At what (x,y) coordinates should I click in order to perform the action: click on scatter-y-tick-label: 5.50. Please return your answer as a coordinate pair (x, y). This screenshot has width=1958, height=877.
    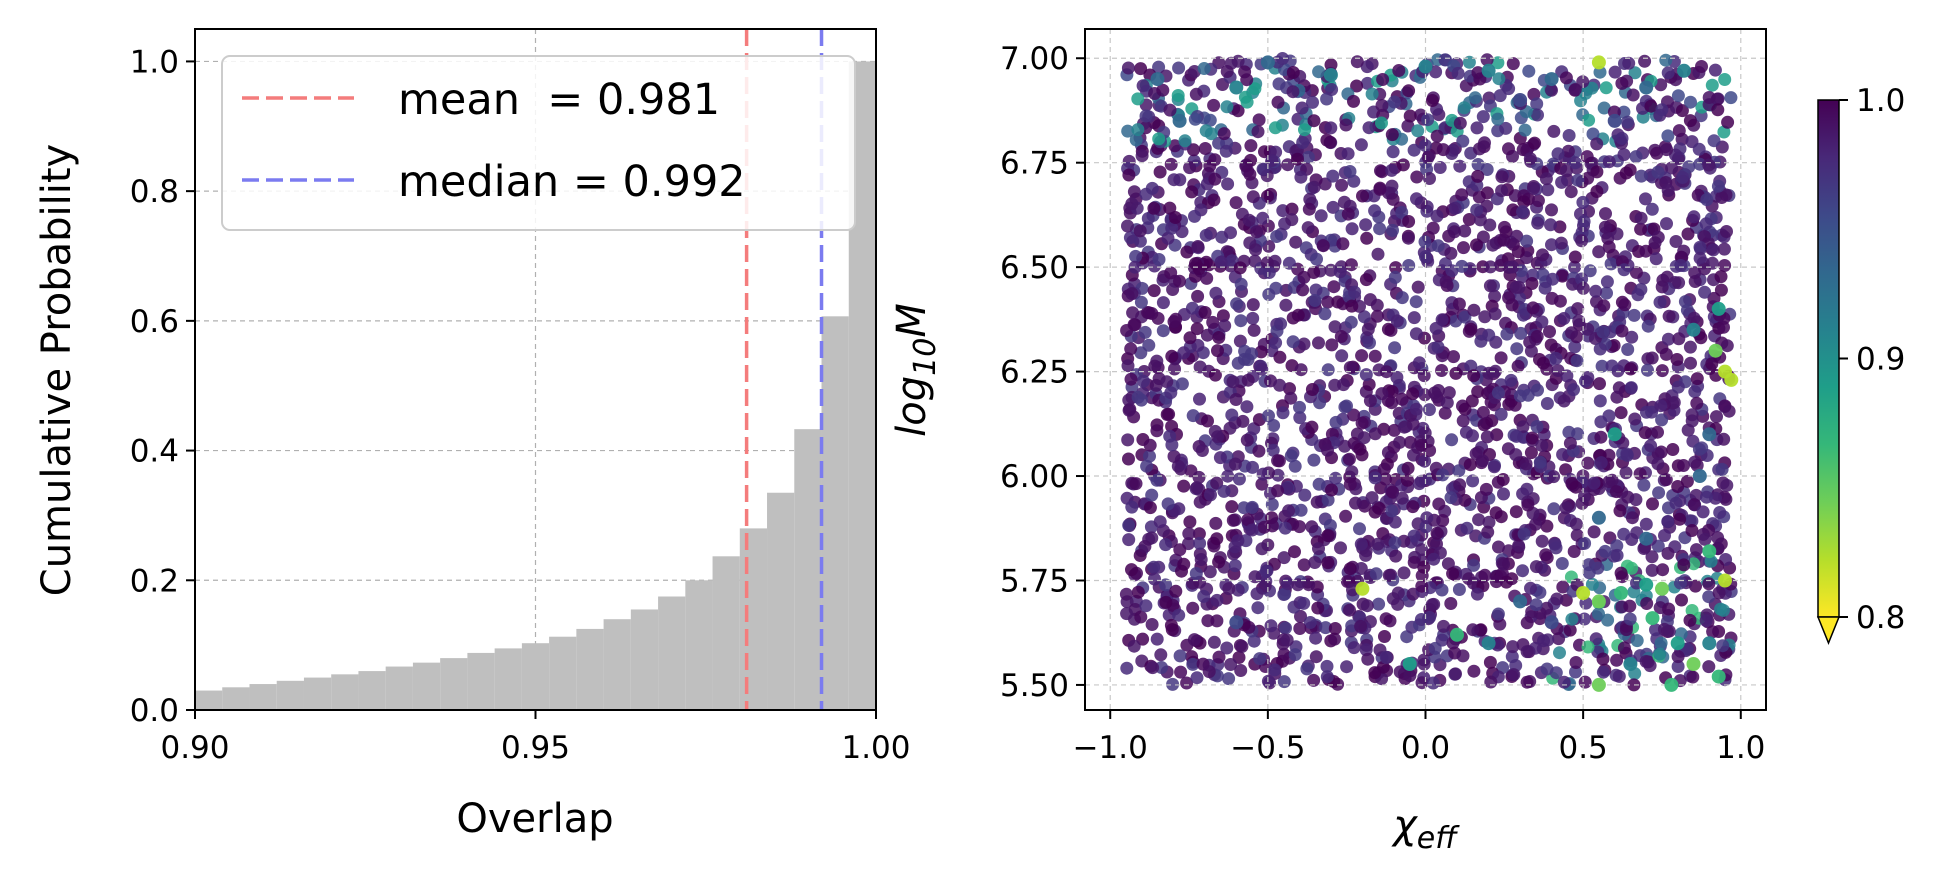
    Looking at the image, I should click on (1034, 686).